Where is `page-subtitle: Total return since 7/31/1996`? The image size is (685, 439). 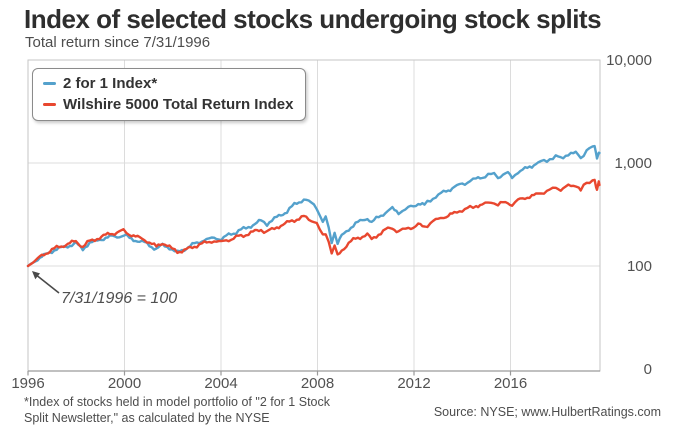
page-subtitle: Total return since 7/31/1996 is located at coordinates (118, 42).